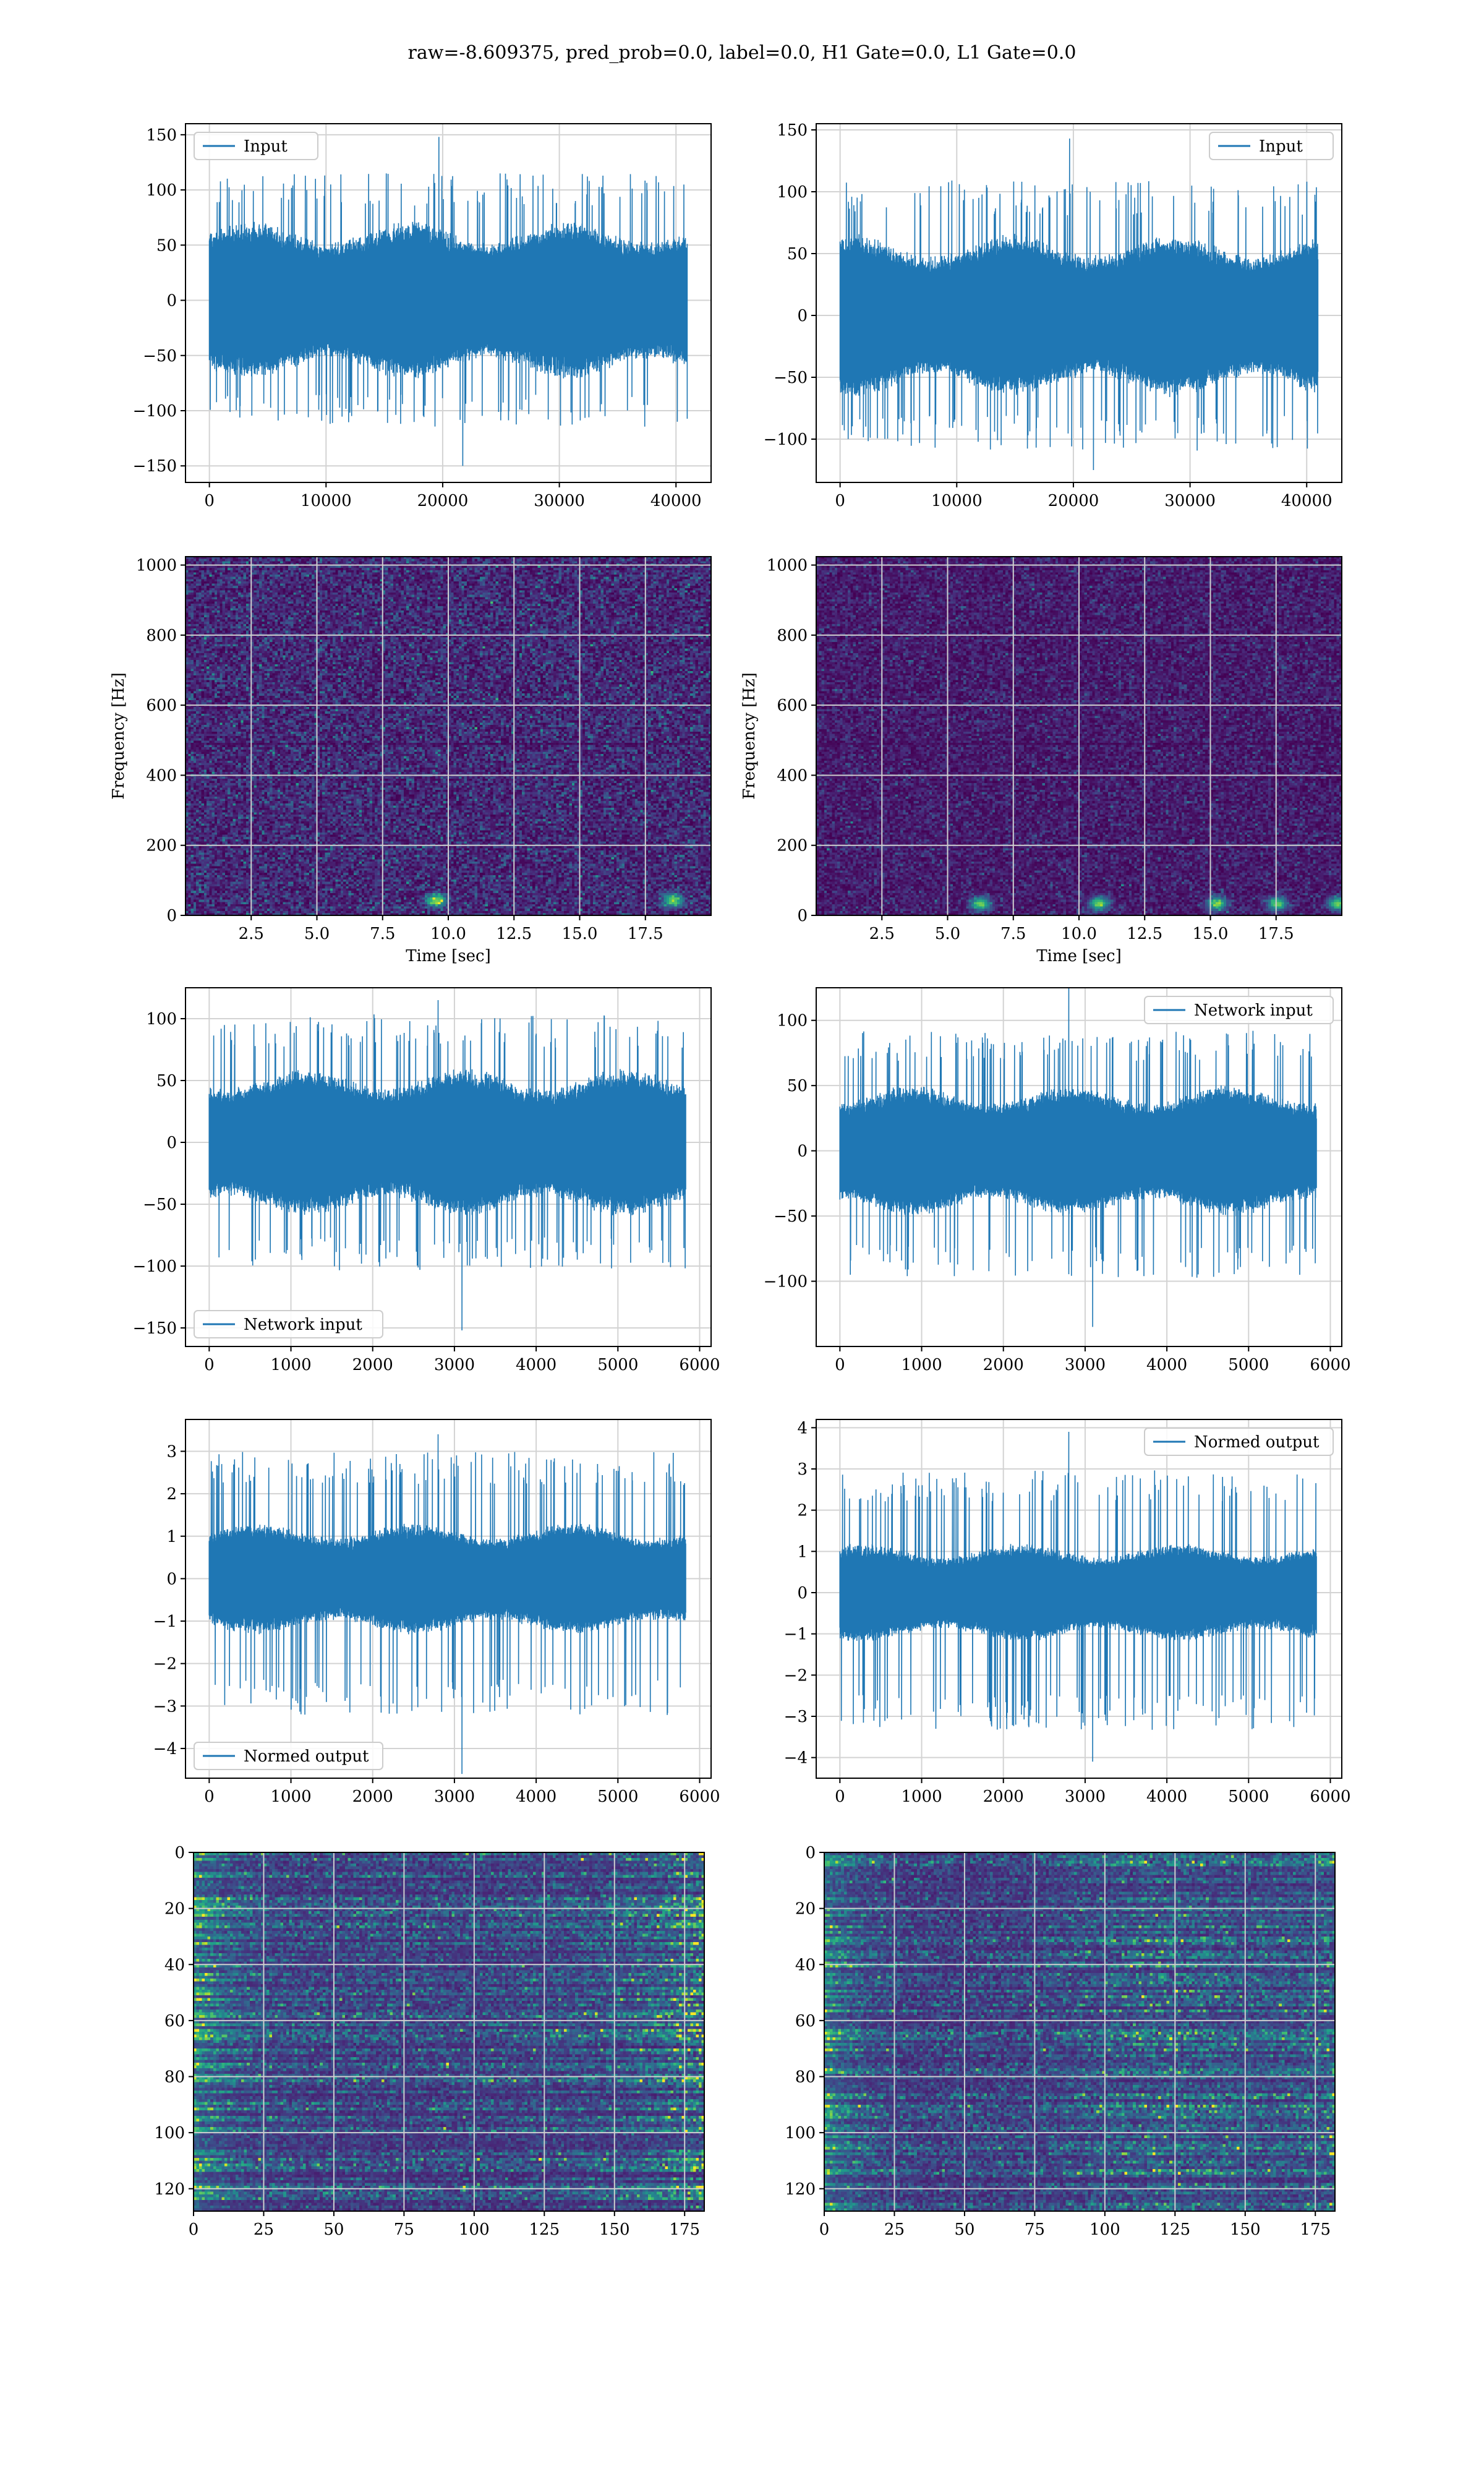  I want to click on y-tick-label: −3, so click(165, 1707).